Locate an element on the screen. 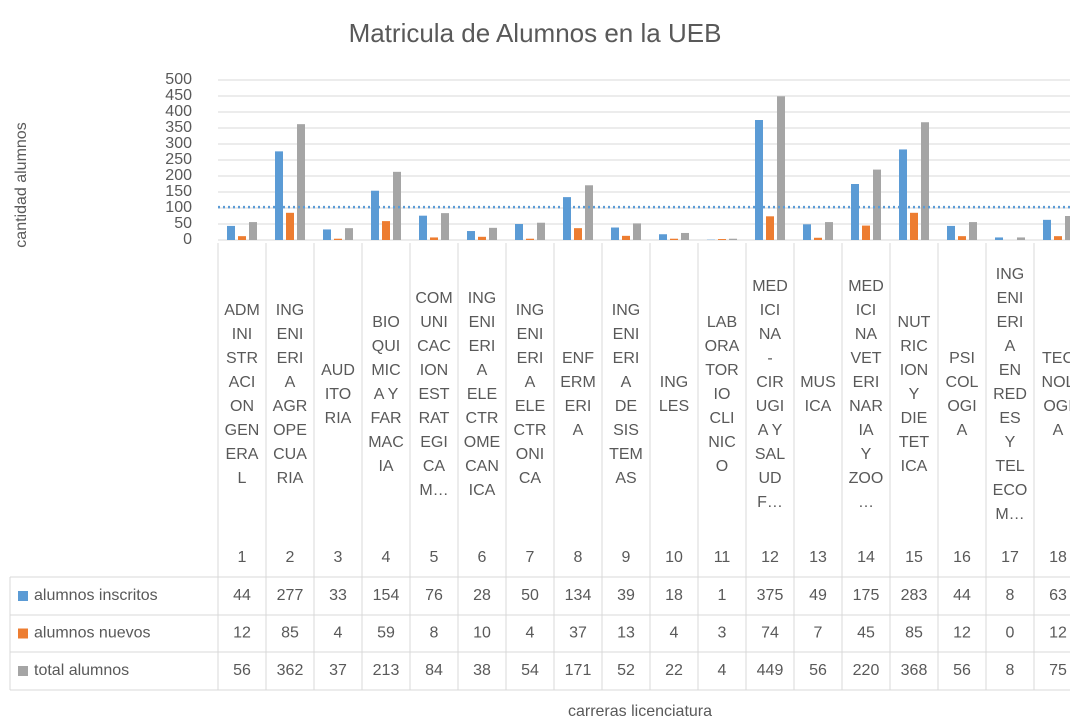  table-value: 8 is located at coordinates (434, 633).